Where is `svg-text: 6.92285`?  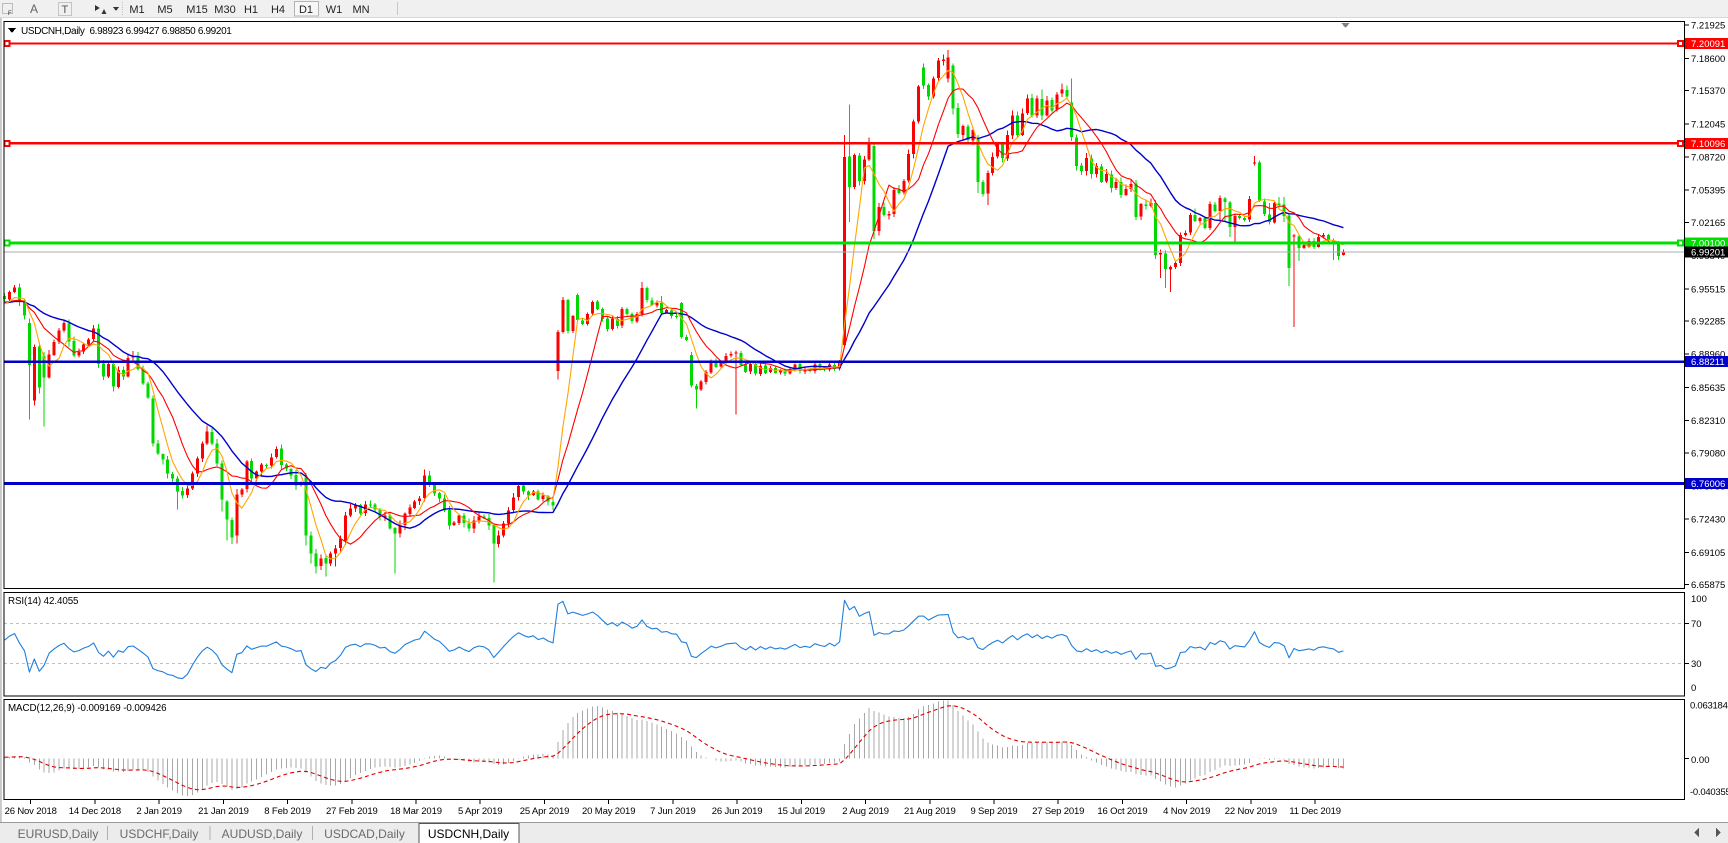 svg-text: 6.92285 is located at coordinates (1708, 322).